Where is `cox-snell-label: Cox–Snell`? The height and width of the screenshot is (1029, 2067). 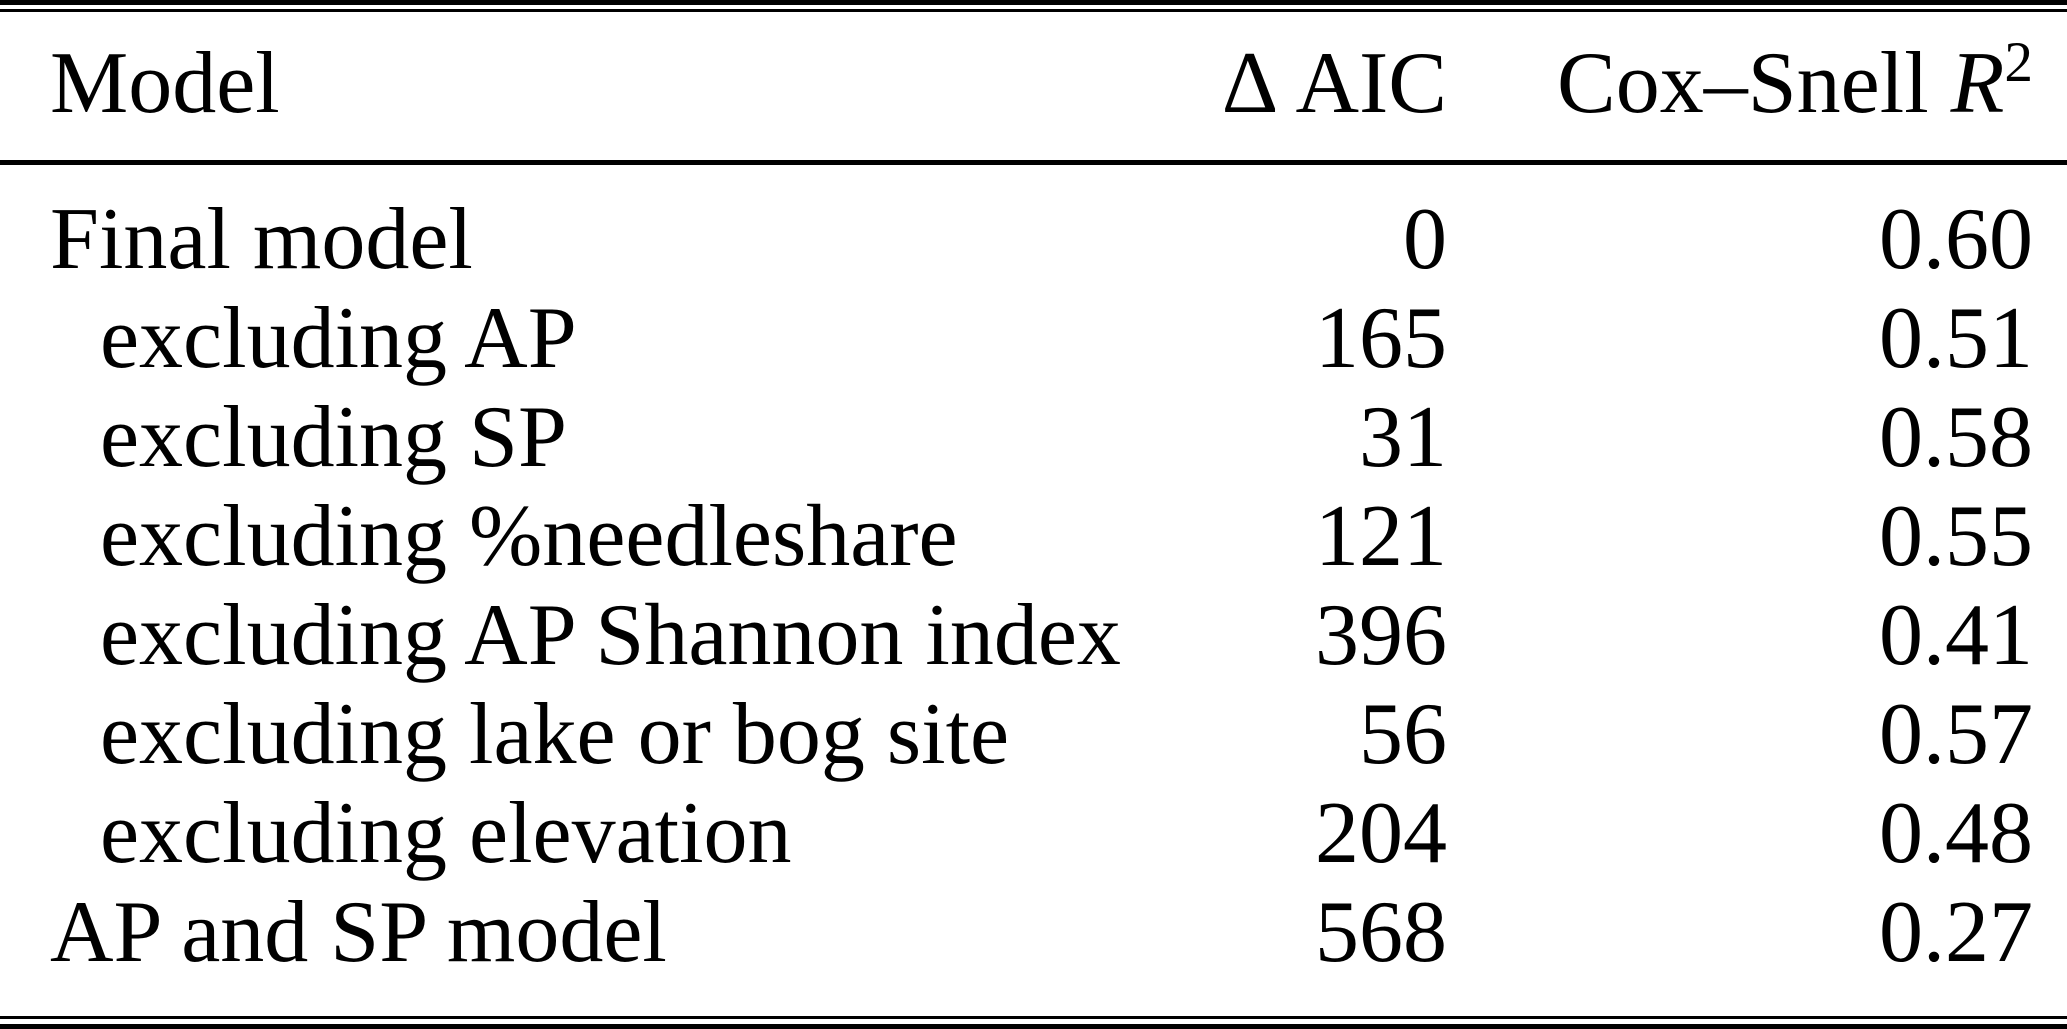
cox-snell-label: Cox–Snell is located at coordinates (1754, 83).